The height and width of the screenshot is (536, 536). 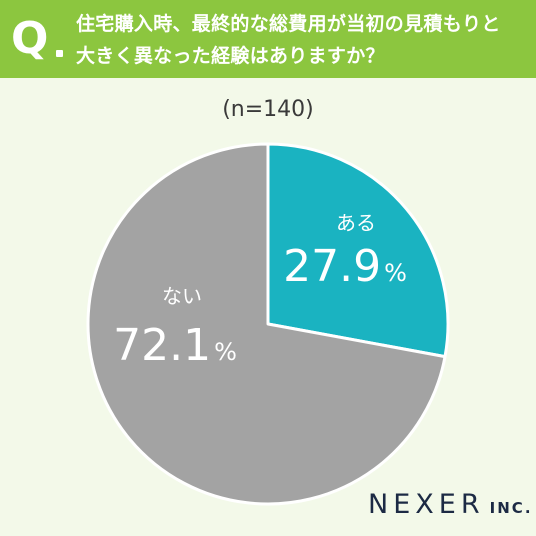 What do you see at coordinates (511, 508) in the screenshot?
I see `logo-sub-text: INC.` at bounding box center [511, 508].